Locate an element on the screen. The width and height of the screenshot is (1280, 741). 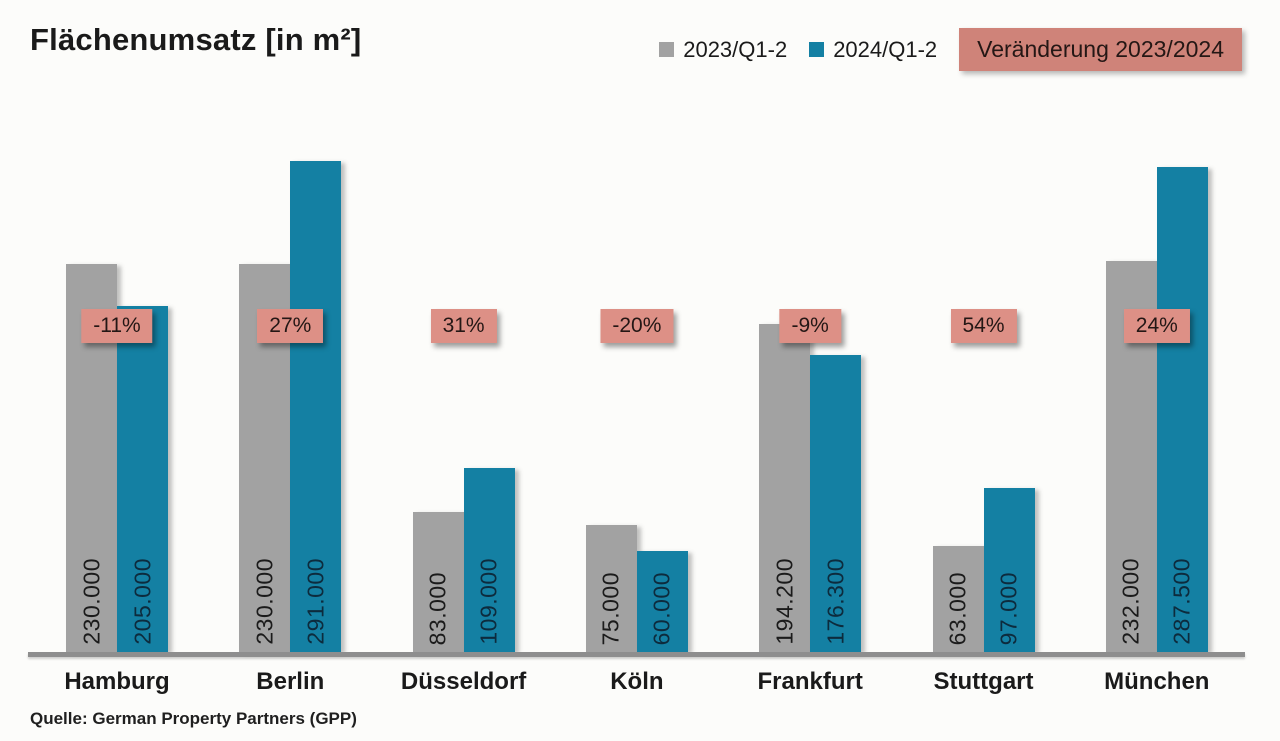
city-label: Hamburg is located at coordinates (117, 681).